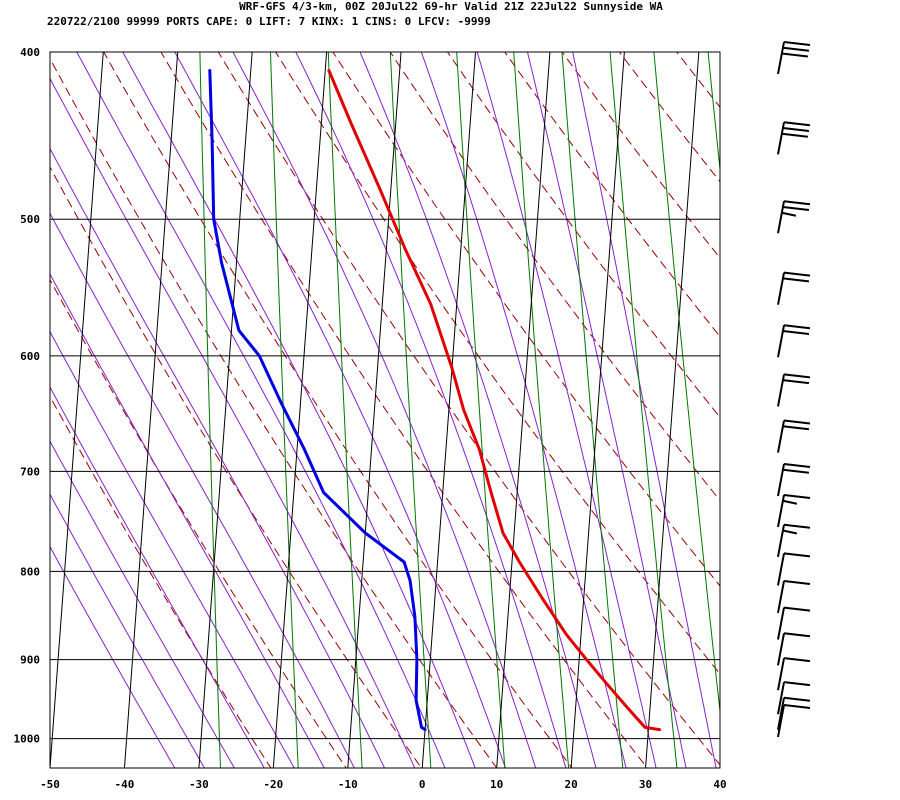 This screenshot has width=900, height=800. What do you see at coordinates (125, 784) in the screenshot?
I see `temperature-tick-label: -40` at bounding box center [125, 784].